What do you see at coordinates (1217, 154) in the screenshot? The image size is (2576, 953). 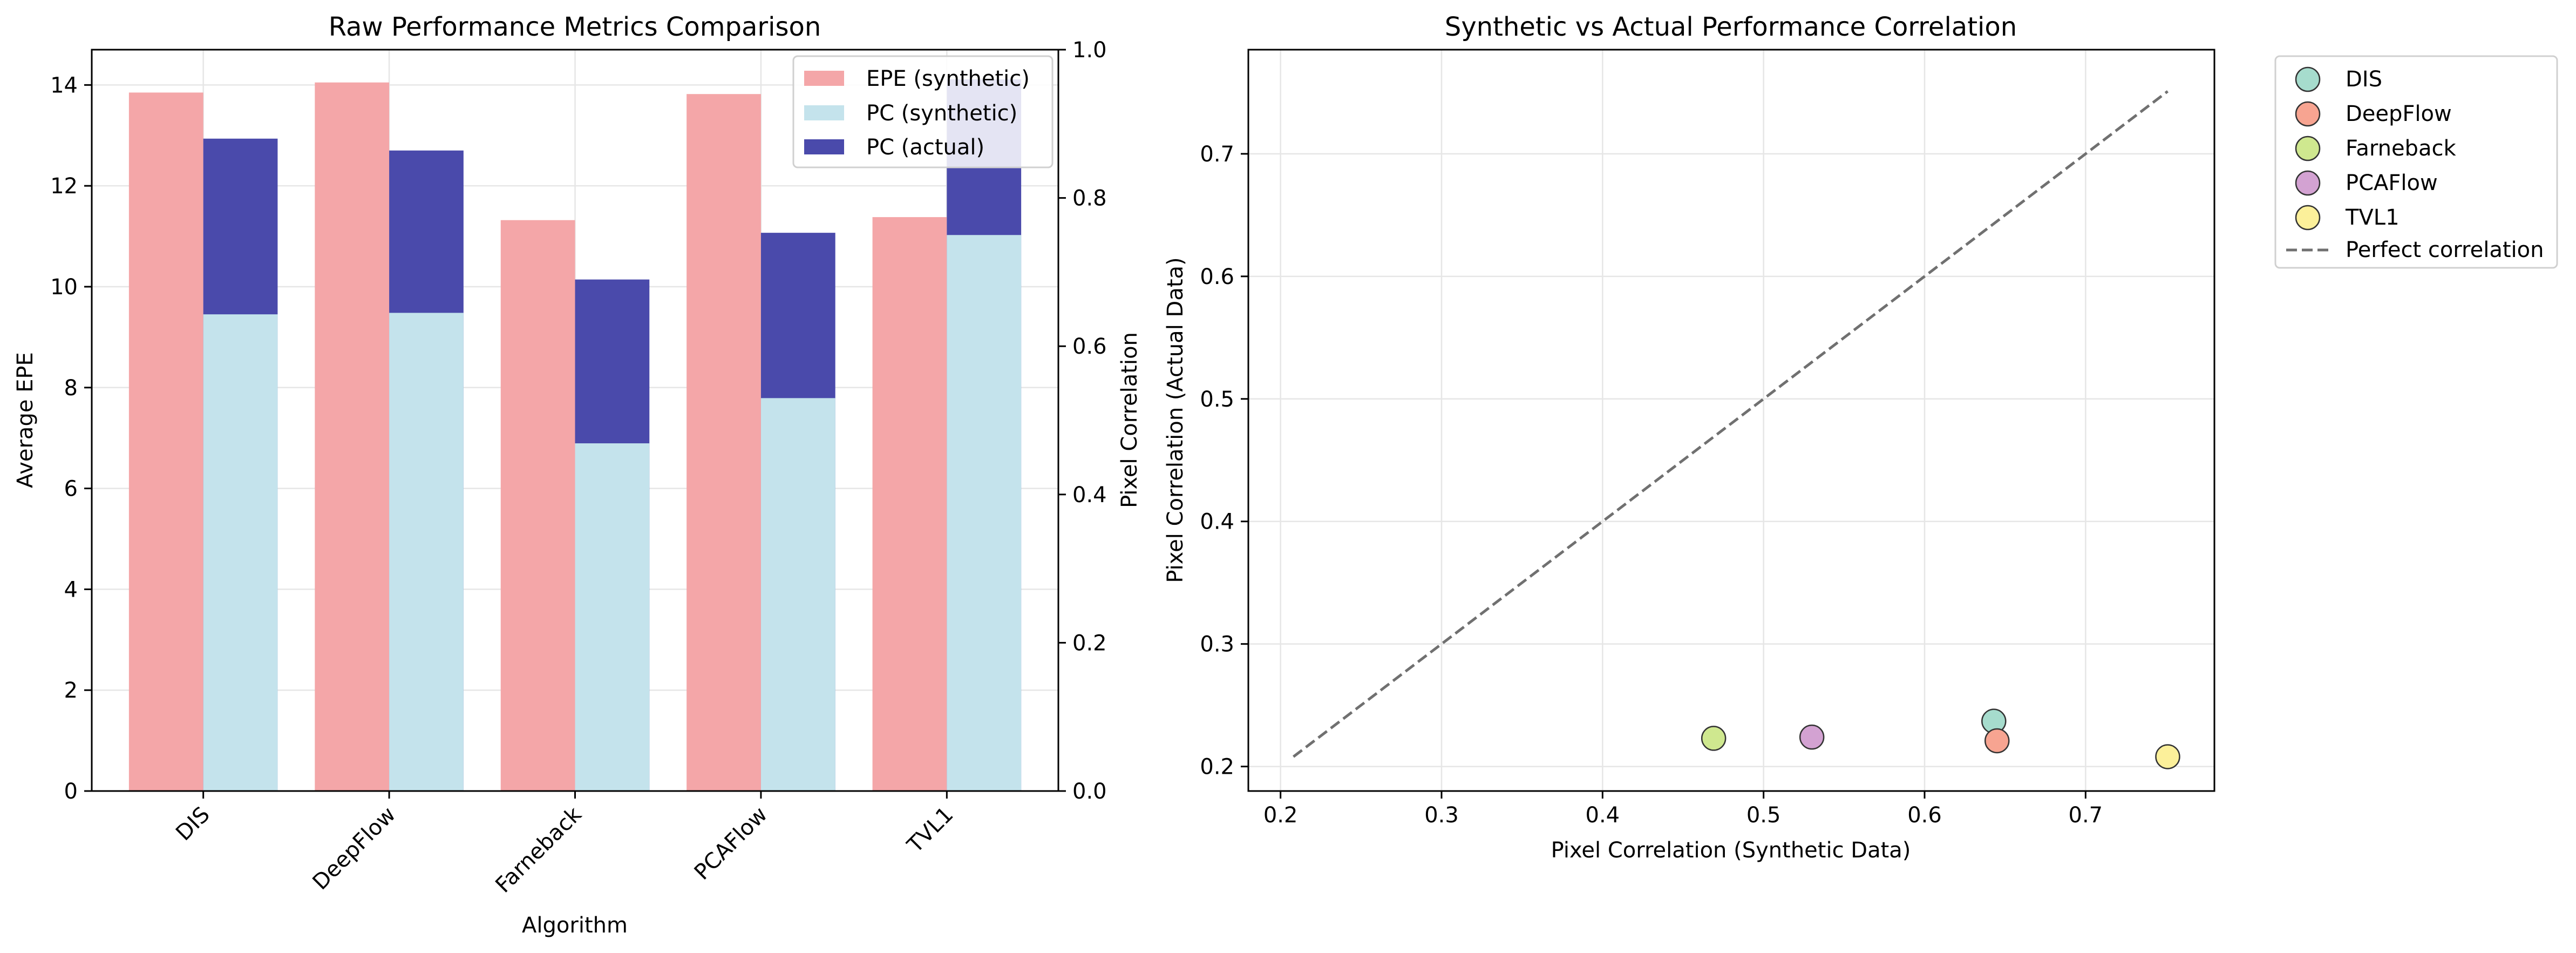 I see `y-tick-label: 0.7` at bounding box center [1217, 154].